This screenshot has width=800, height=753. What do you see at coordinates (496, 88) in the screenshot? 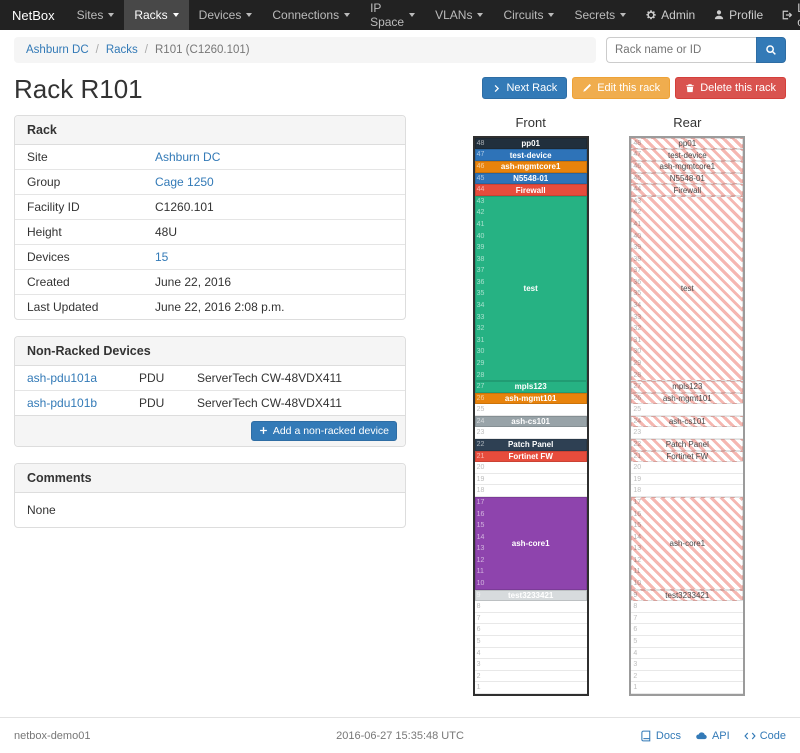
I see `chevron-right-icon` at bounding box center [496, 88].